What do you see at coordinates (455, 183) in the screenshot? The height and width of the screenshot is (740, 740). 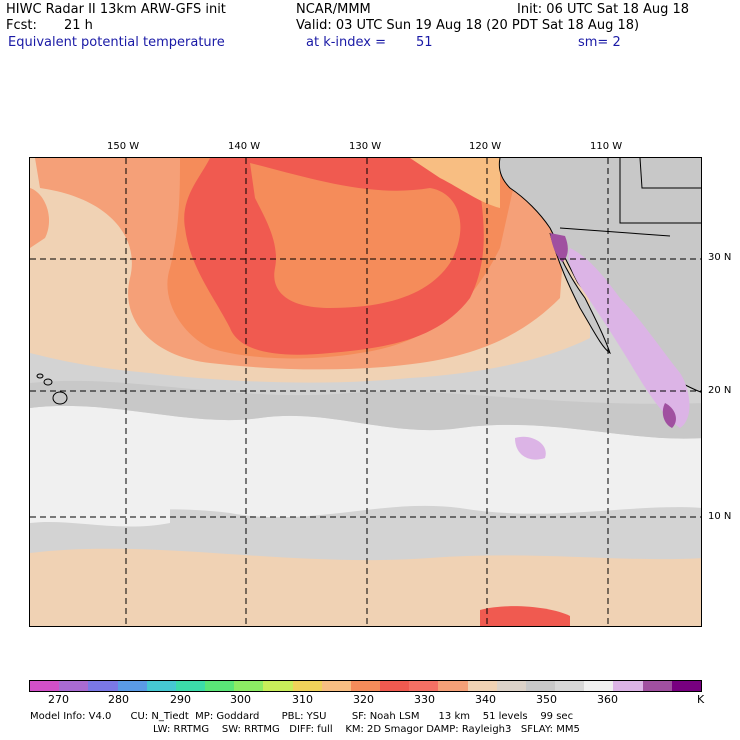 I see `peach-coastal` at bounding box center [455, 183].